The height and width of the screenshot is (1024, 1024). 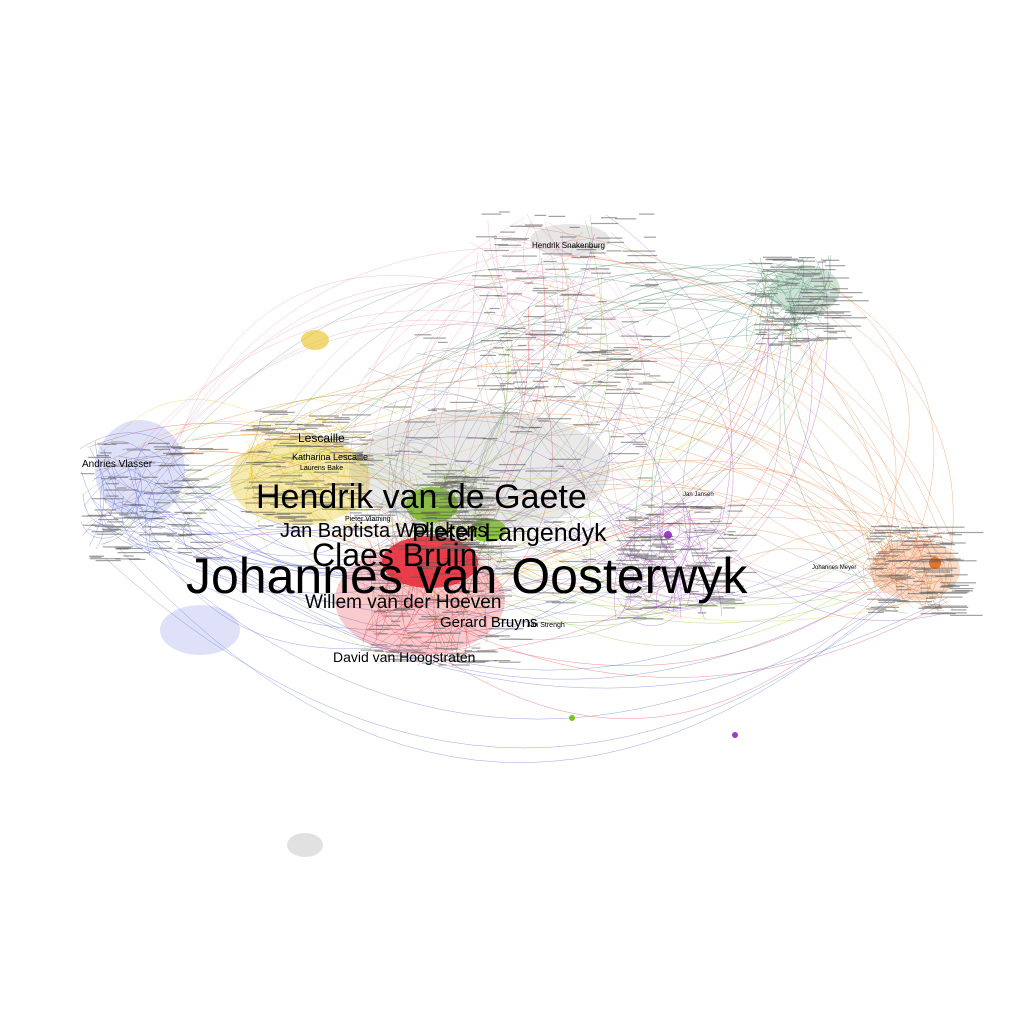 What do you see at coordinates (330, 457) in the screenshot?
I see `label-katharina-lescaille: Katharina Lescaille` at bounding box center [330, 457].